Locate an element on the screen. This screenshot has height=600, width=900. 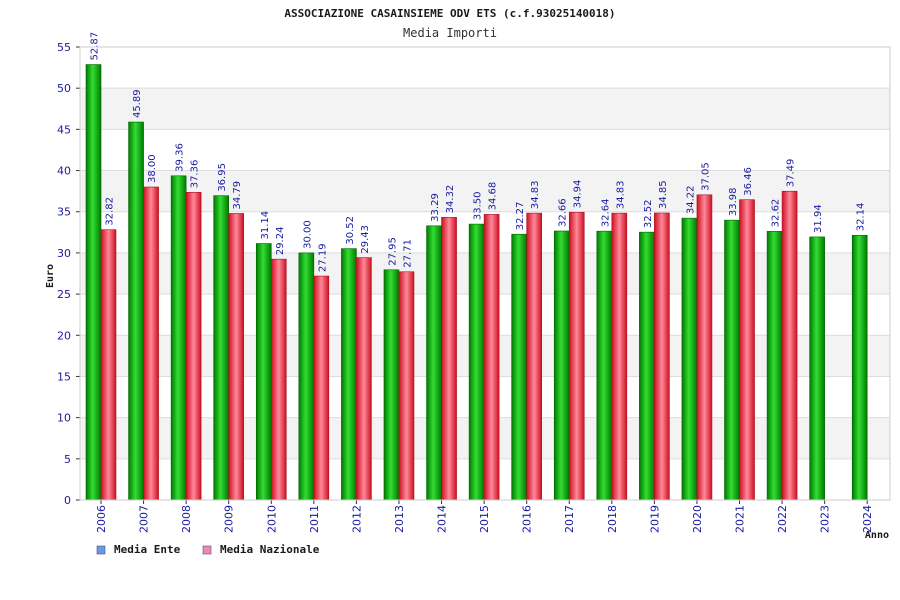
y-tick-label: 35 is located at coordinates (64, 212).